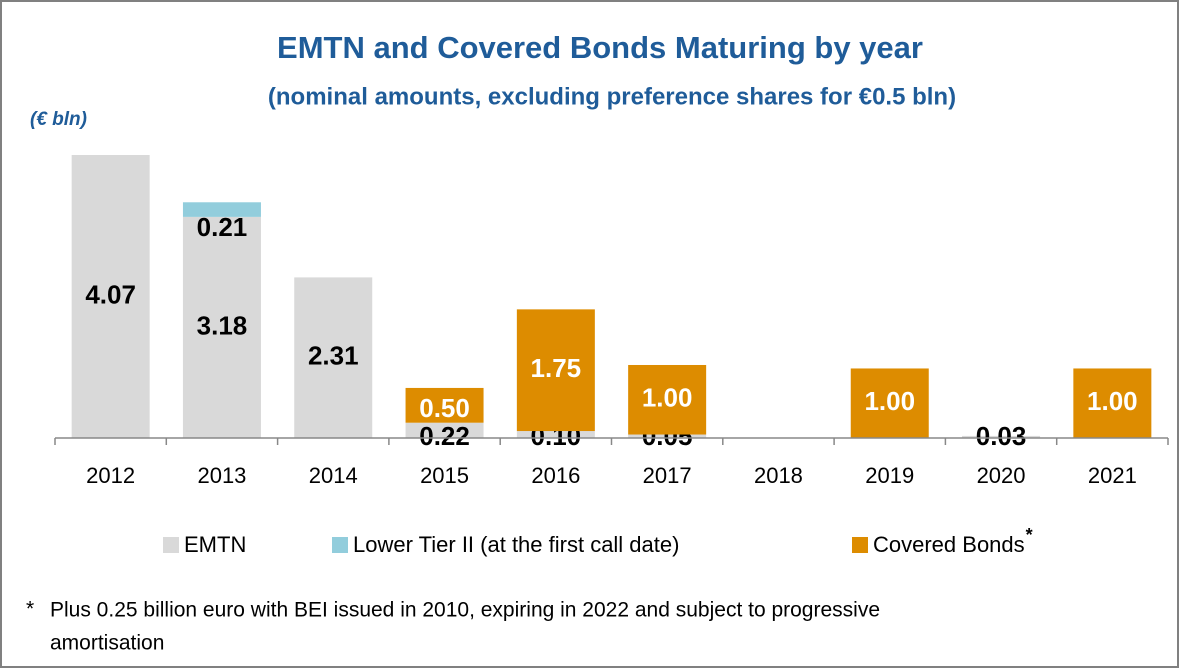 This screenshot has height=669, width=1180. What do you see at coordinates (949, 544) in the screenshot?
I see `legend-label: Covered Bonds` at bounding box center [949, 544].